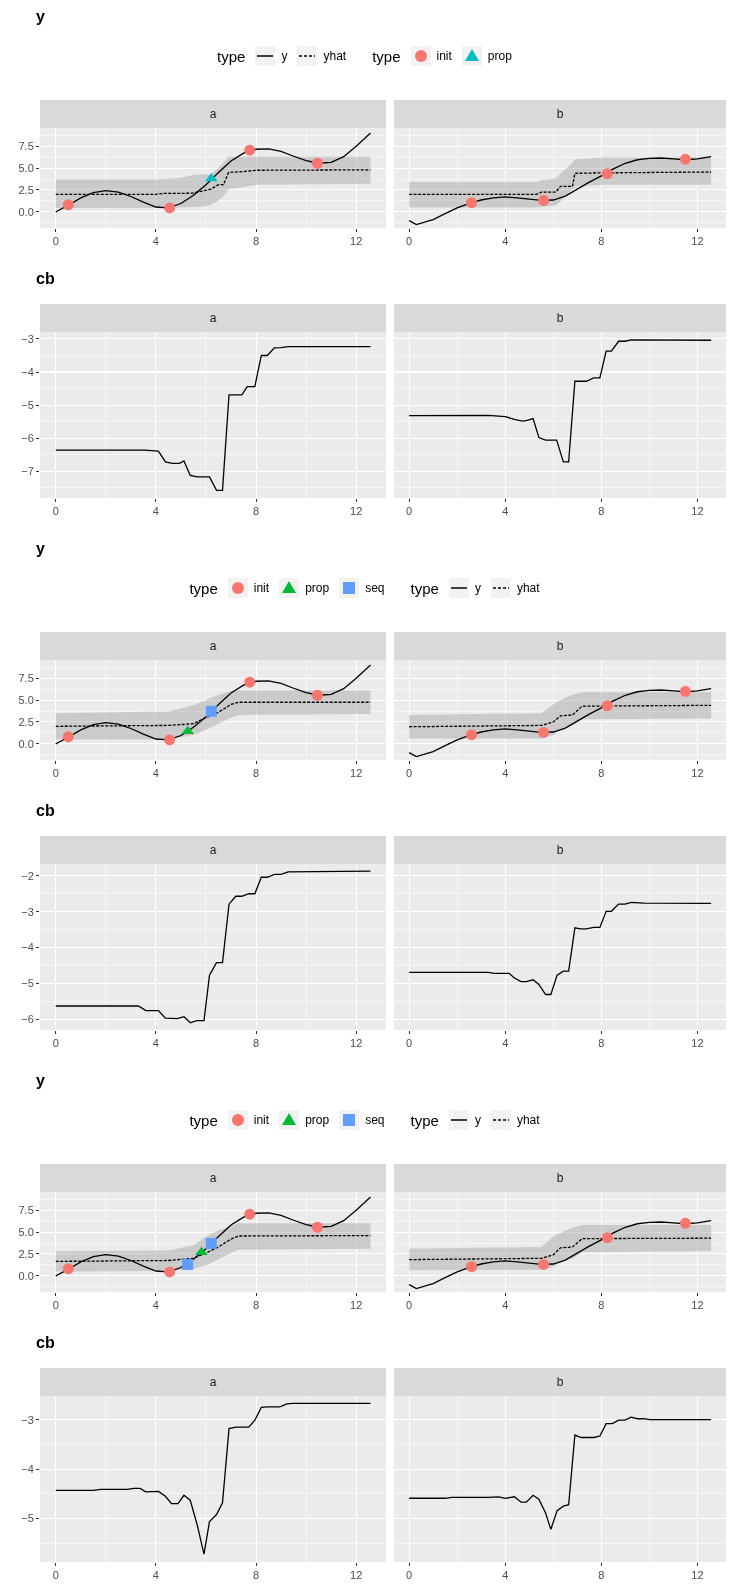 The height and width of the screenshot is (1589, 733). What do you see at coordinates (261, 588) in the screenshot?
I see `legend-label: init` at bounding box center [261, 588].